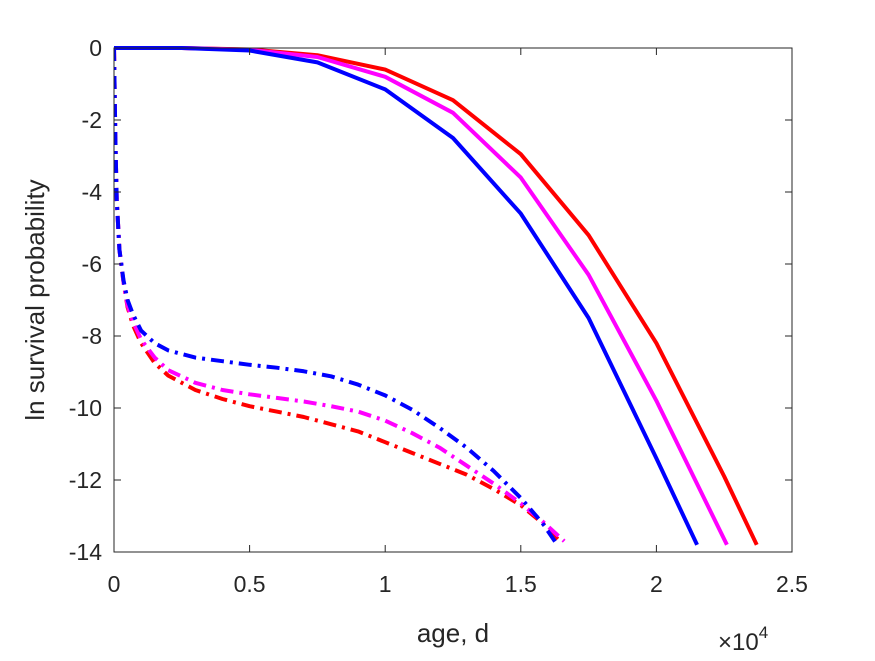 Image resolution: width=875 pixels, height=661 pixels. Describe the element at coordinates (35, 299) in the screenshot. I see `y-axis-label: ln survival probability` at that location.